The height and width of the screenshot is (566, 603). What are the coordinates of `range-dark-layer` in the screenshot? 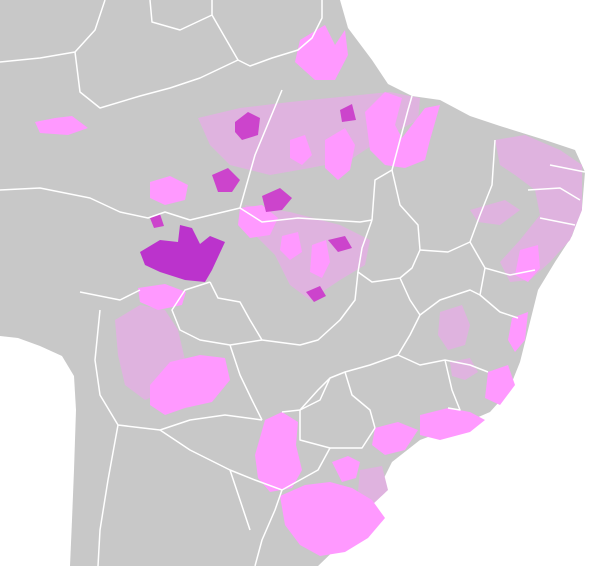 It's located at (253, 203).